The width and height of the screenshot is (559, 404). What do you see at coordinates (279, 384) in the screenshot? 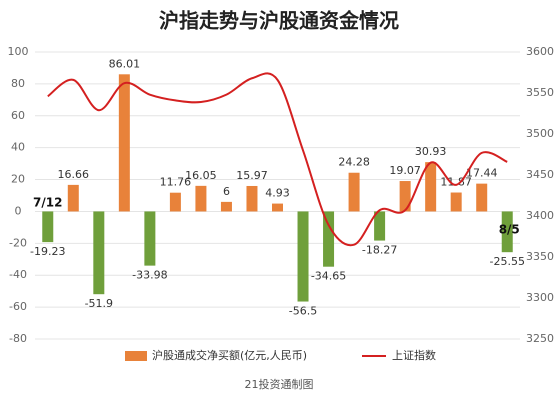
I see `source: 21投资通制图` at bounding box center [279, 384].